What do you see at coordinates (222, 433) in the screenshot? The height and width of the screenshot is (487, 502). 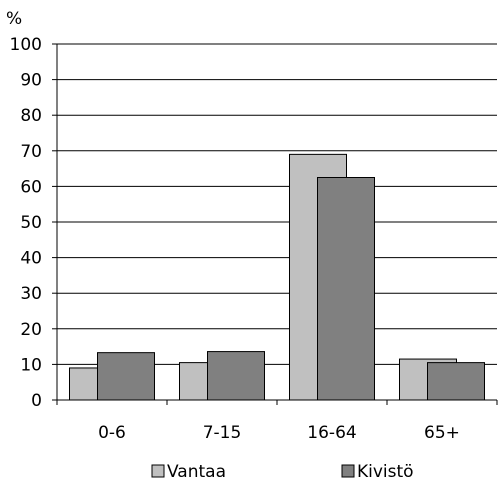 I see `x-category-label: 7-15` at bounding box center [222, 433].